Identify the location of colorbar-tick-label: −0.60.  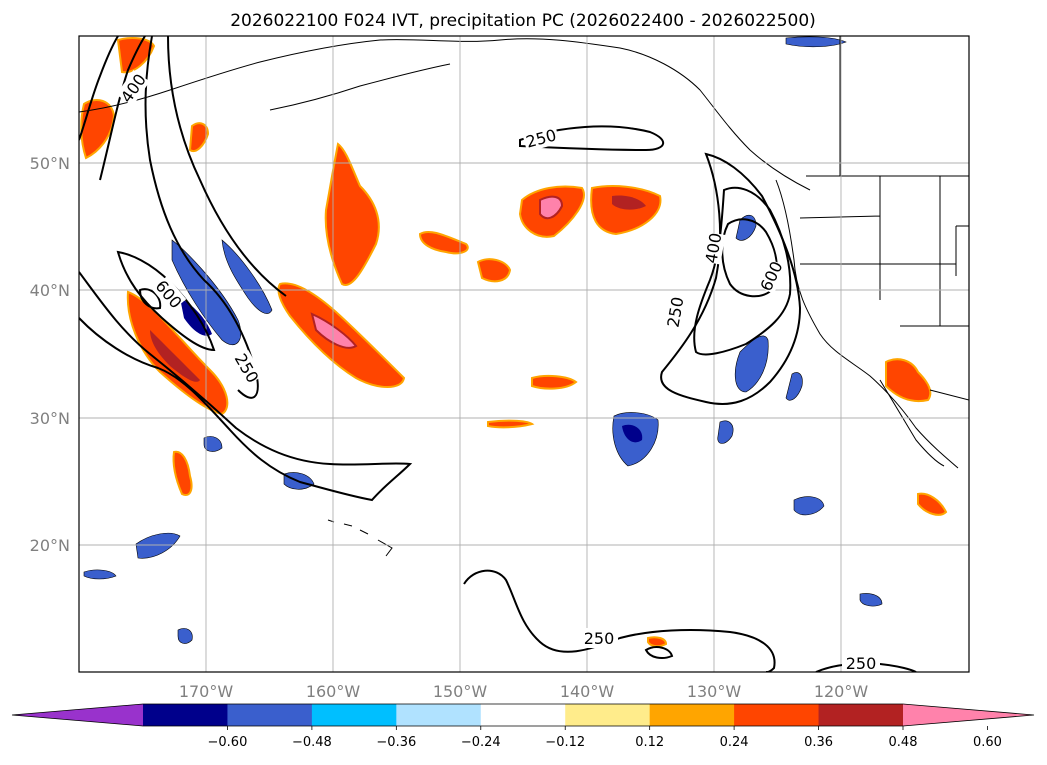
(228, 742).